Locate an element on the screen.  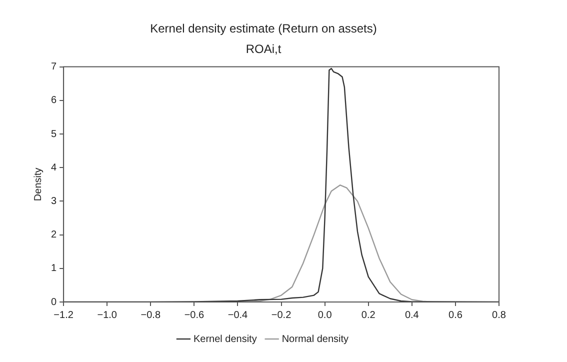
y-axis-title: Density is located at coordinates (38, 185).